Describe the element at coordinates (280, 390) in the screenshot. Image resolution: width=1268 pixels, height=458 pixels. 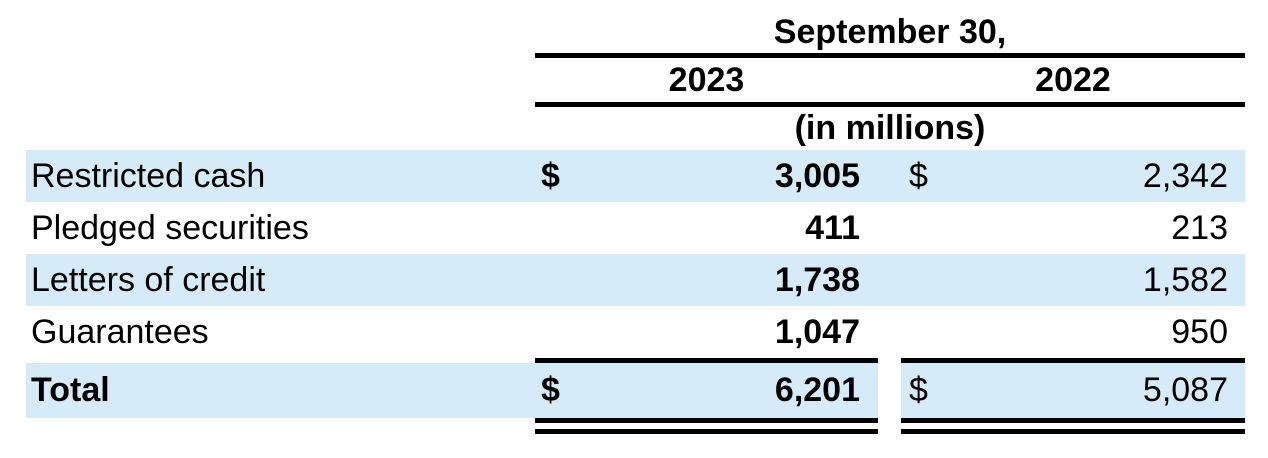
I see `row-label: Total` at that location.